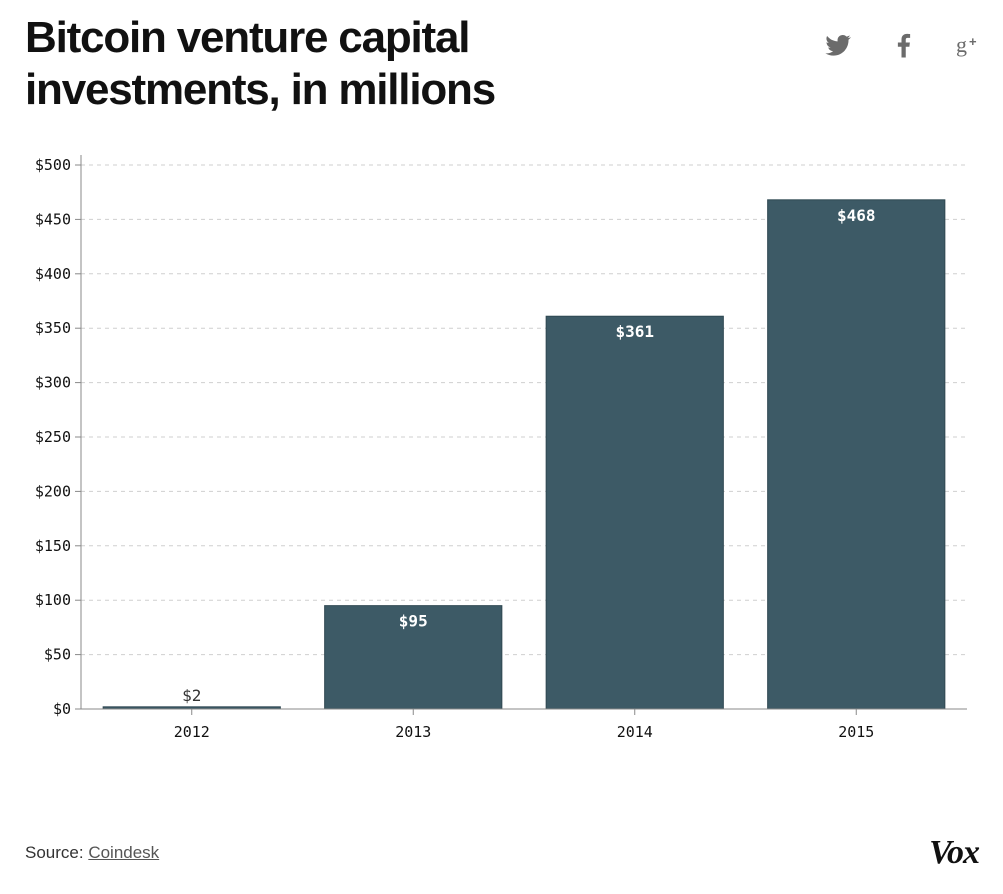 This screenshot has height=894, width=1003. Describe the element at coordinates (124, 852) in the screenshot. I see `source-link: Coindesk` at that location.